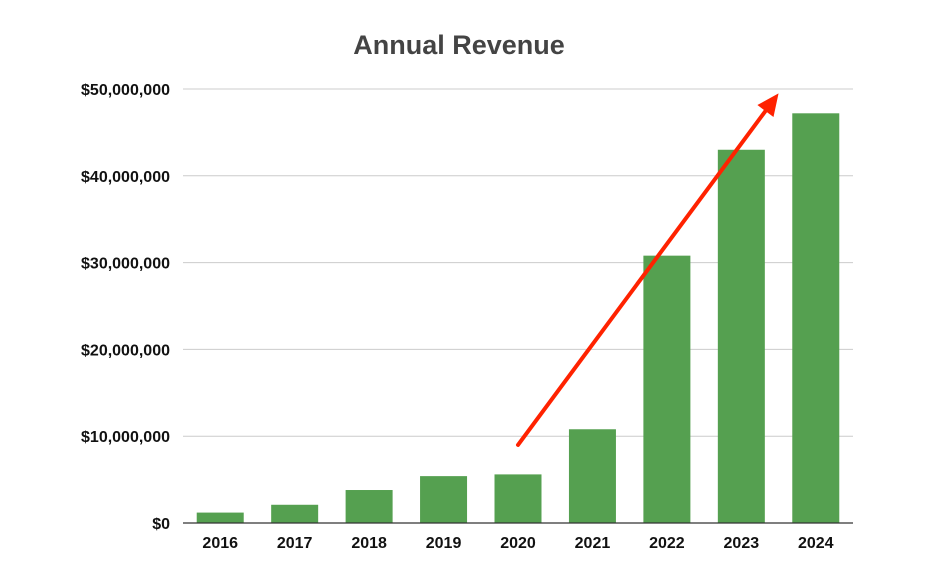  I want to click on bar-2020, so click(518, 498).